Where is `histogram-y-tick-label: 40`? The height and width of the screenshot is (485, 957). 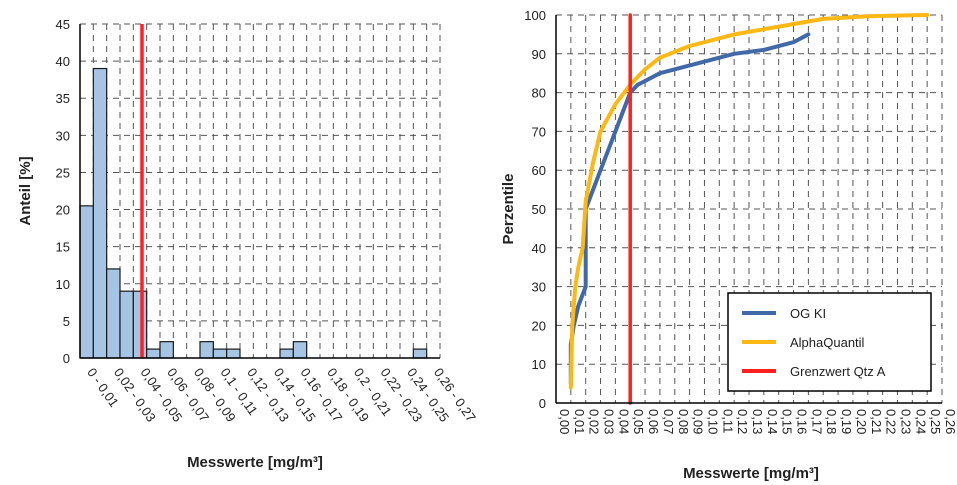
histogram-y-tick-label: 40 is located at coordinates (63, 61).